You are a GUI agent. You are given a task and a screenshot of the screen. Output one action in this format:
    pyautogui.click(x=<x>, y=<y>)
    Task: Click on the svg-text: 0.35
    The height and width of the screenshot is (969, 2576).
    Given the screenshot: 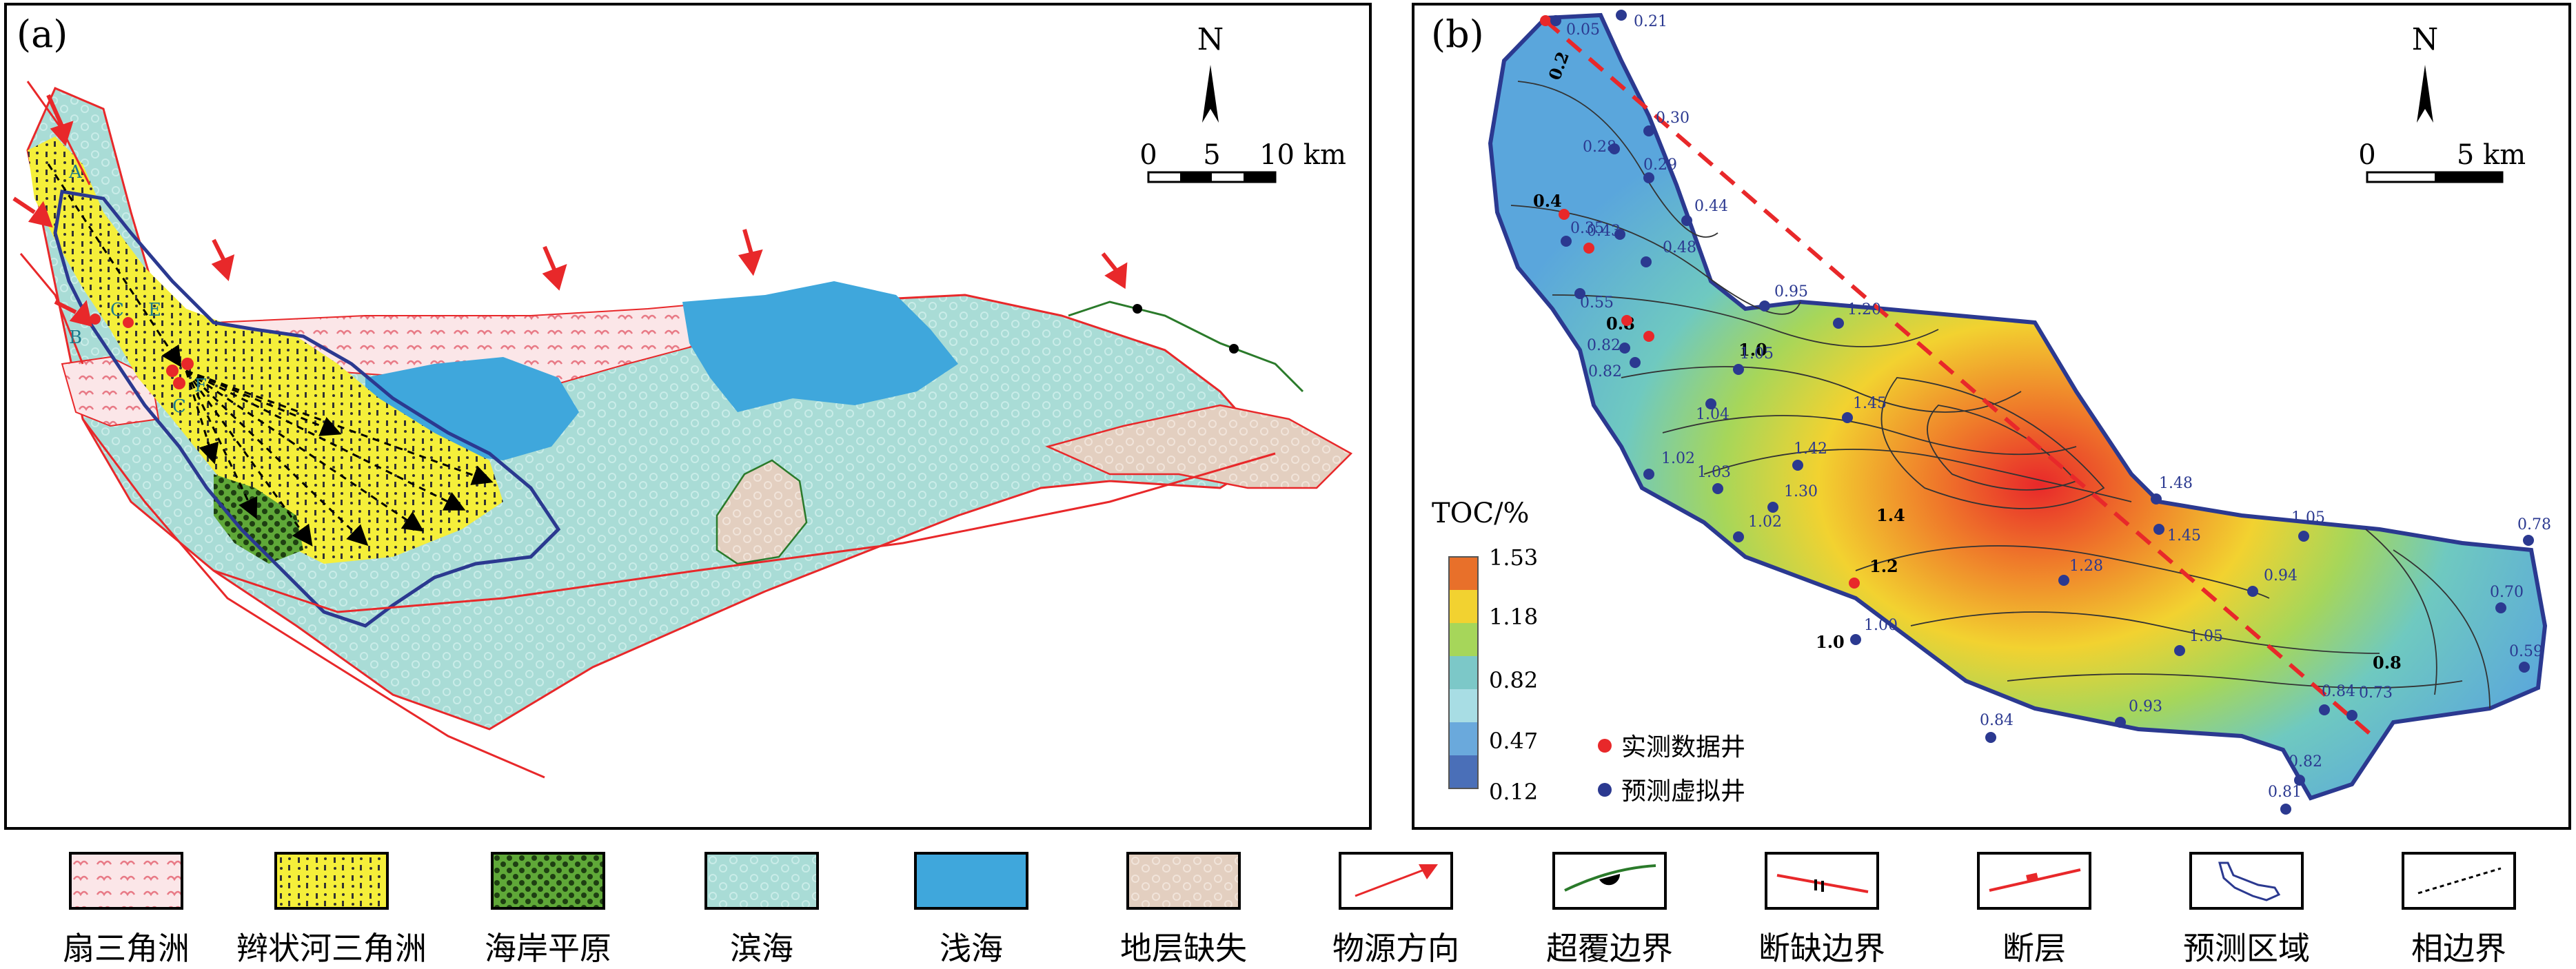 What is the action you would take?
    pyautogui.click(x=1587, y=228)
    